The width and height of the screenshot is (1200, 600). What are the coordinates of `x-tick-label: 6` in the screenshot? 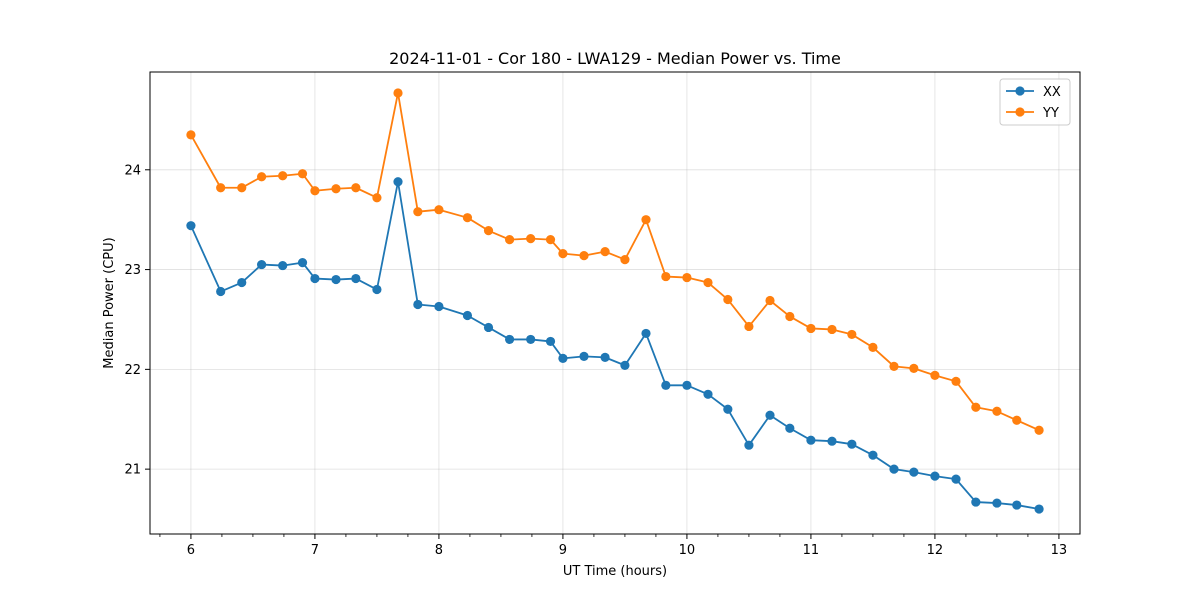 It's located at (191, 550).